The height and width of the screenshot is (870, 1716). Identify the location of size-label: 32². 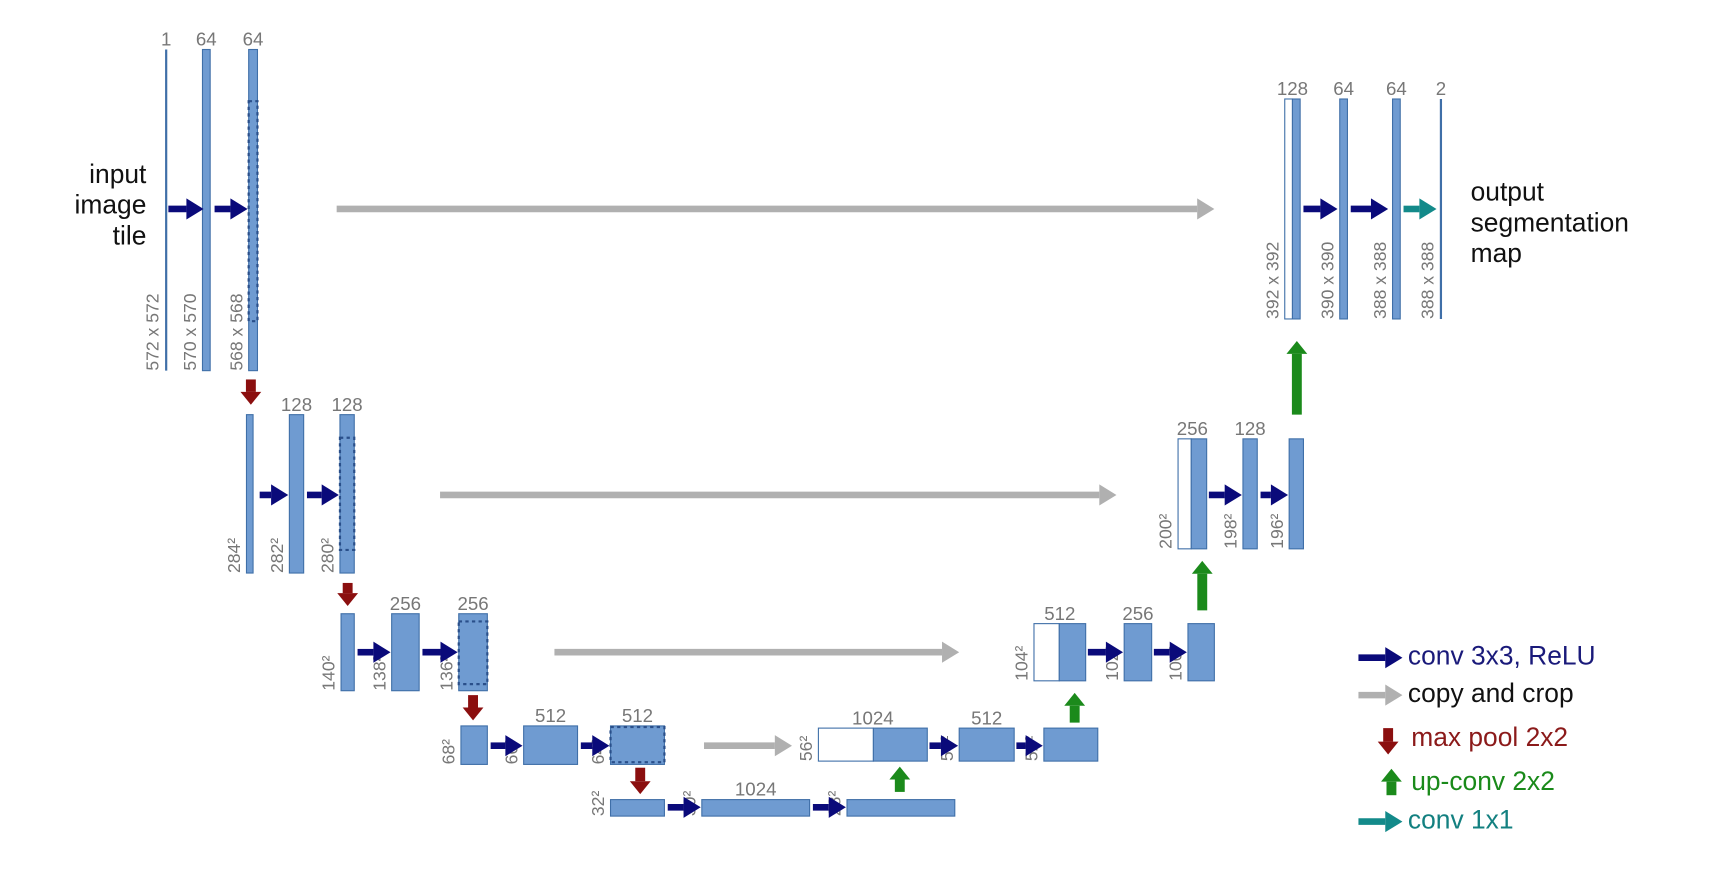
(598, 804).